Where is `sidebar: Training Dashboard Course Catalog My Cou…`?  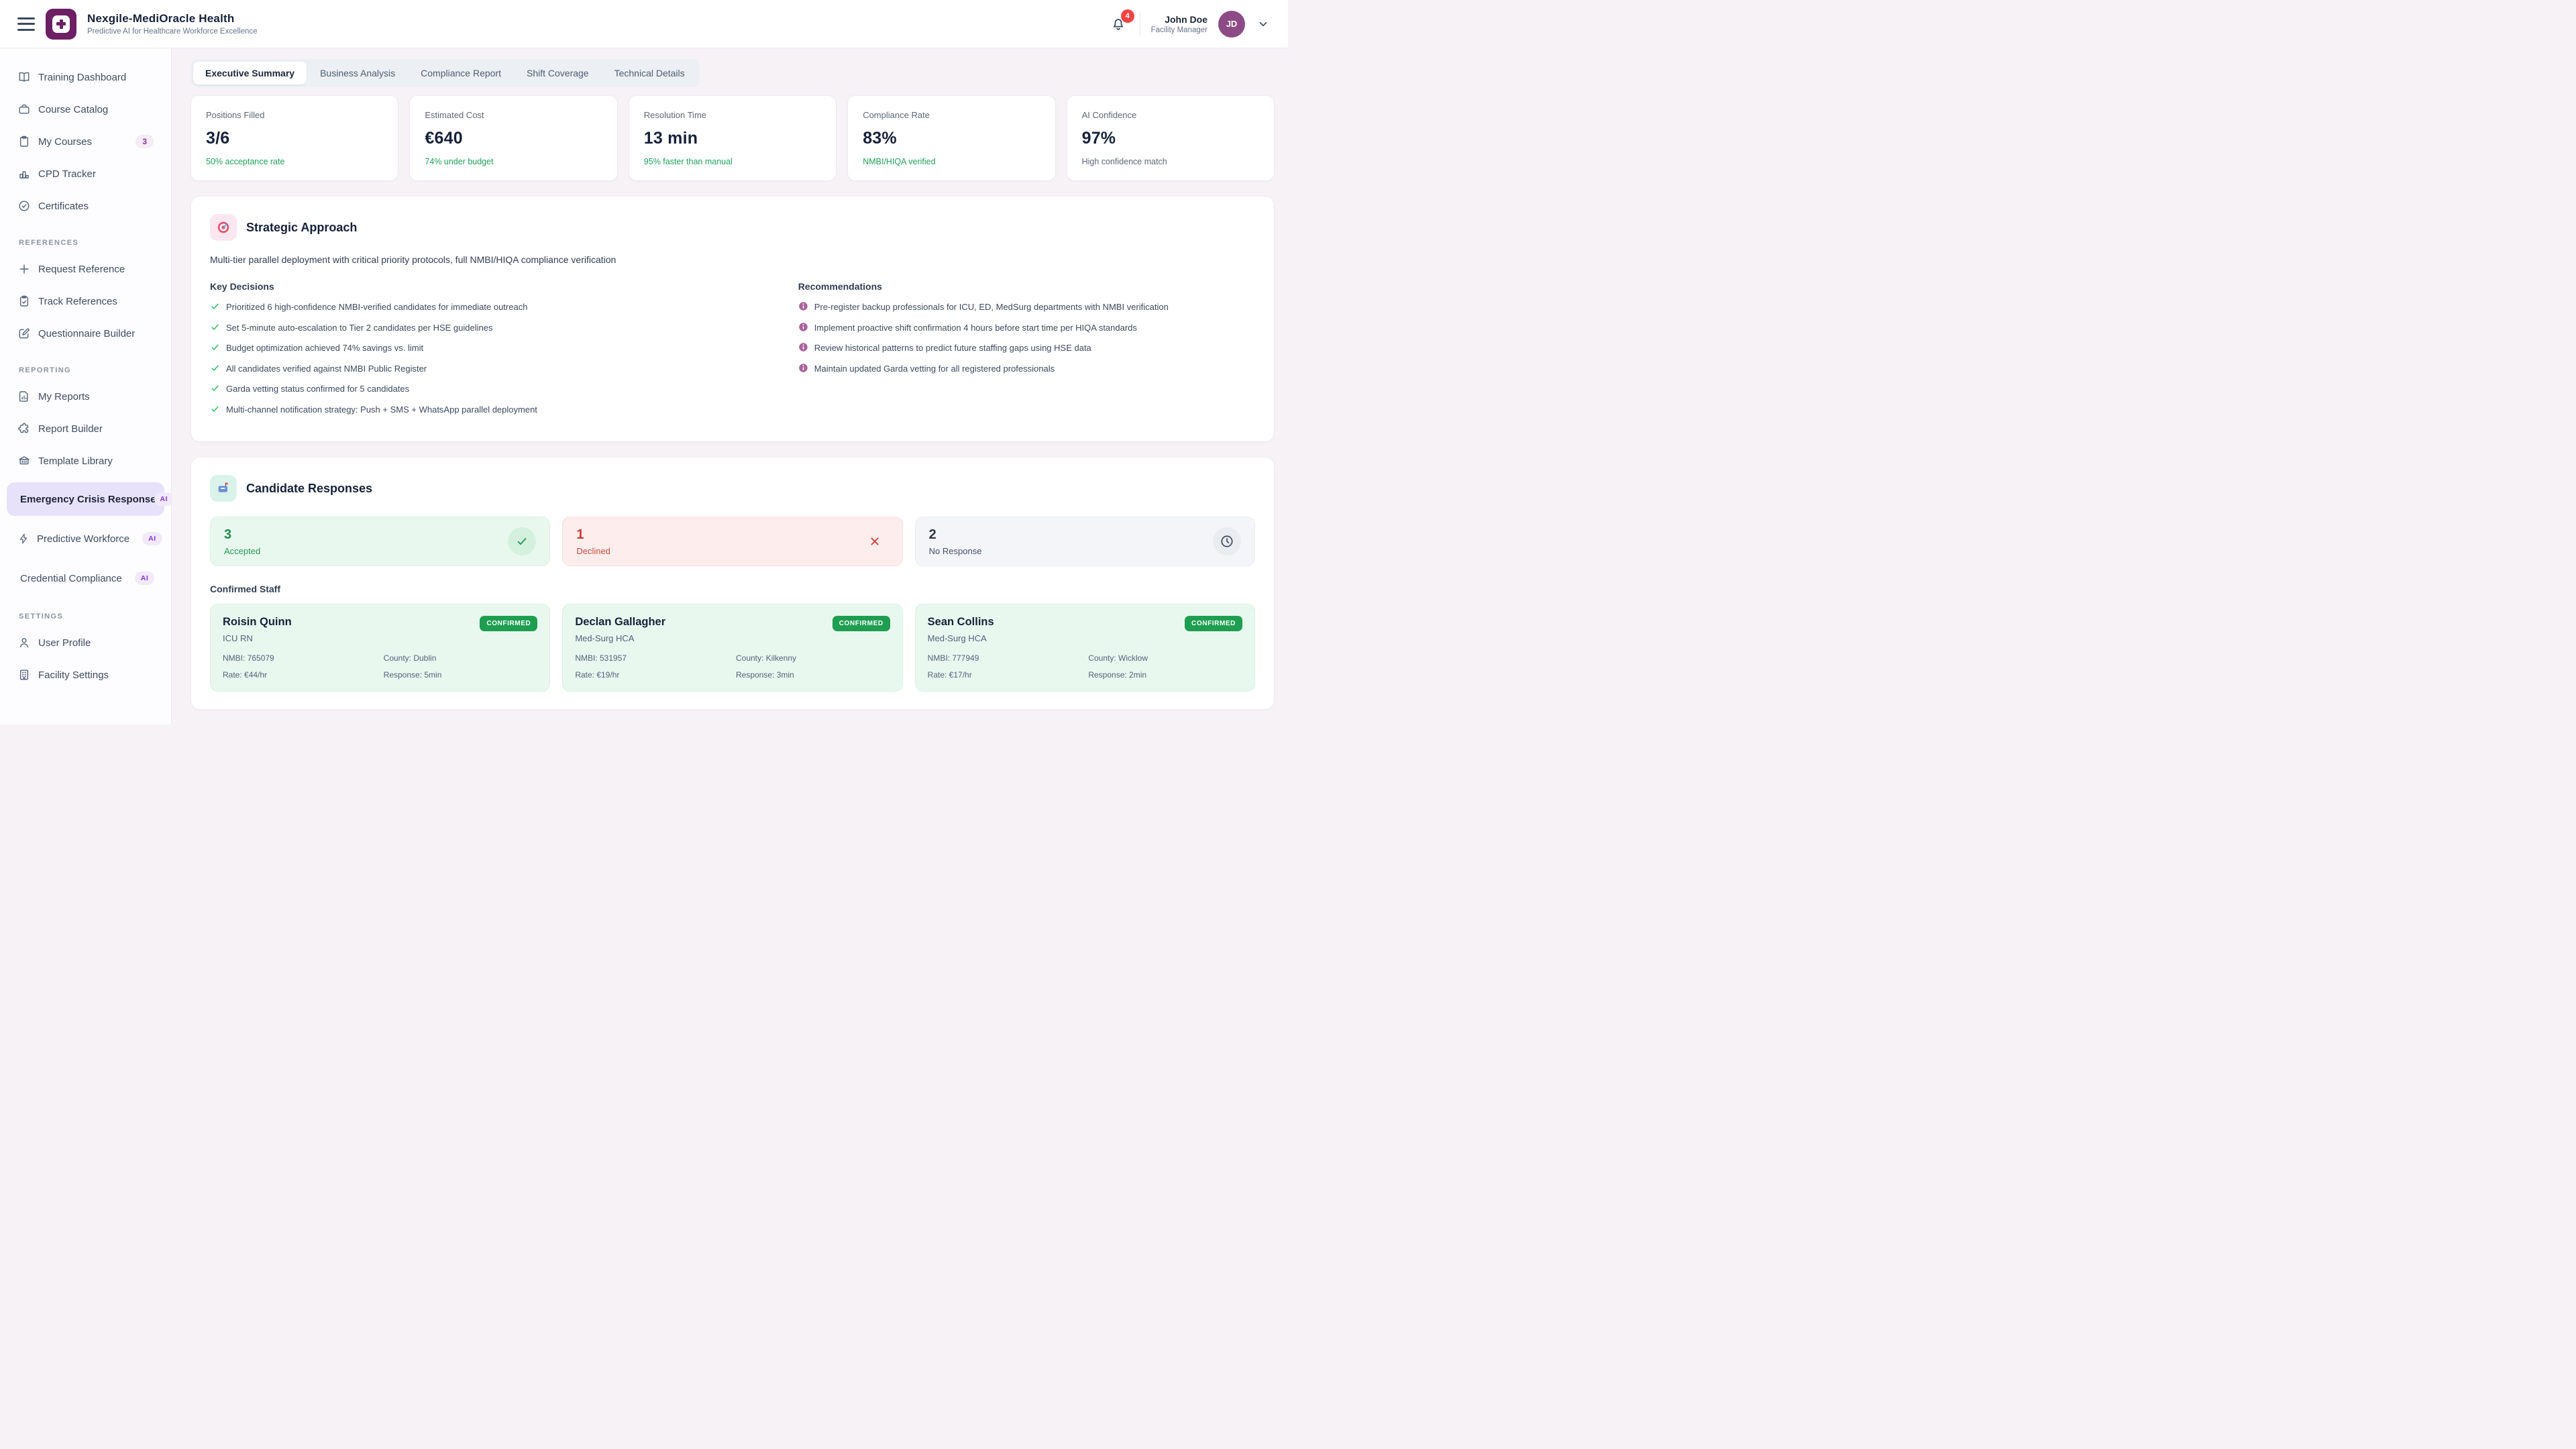
sidebar: Training Dashboard Course Catalog My Cou… is located at coordinates (86, 386).